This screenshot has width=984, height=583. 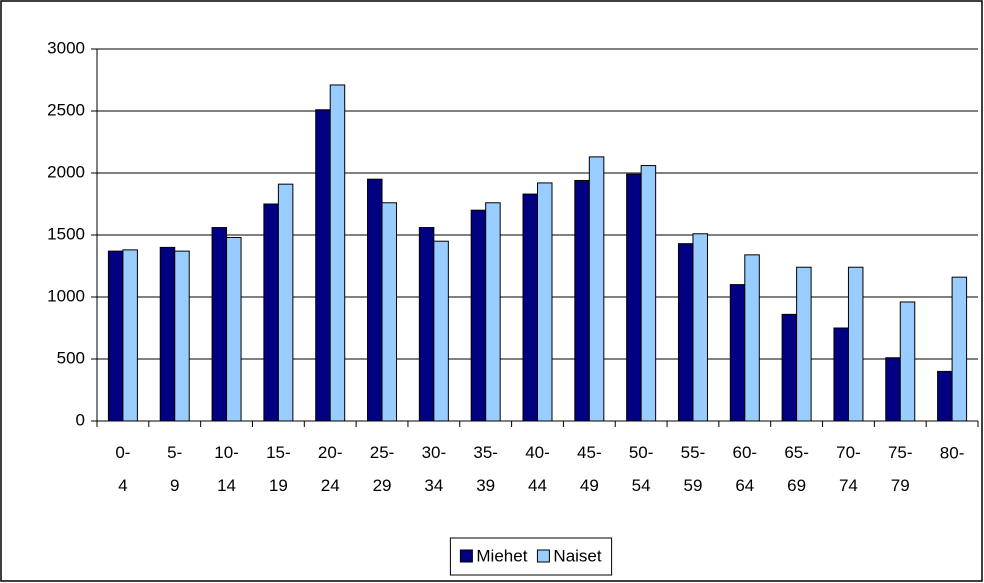 I want to click on x-tick-label: 10-14, so click(x=226, y=469).